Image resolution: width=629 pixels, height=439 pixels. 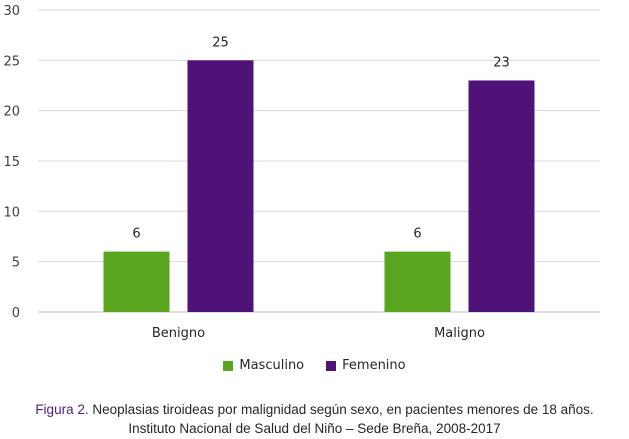 I want to click on y-tick-label: 0, so click(x=16, y=313).